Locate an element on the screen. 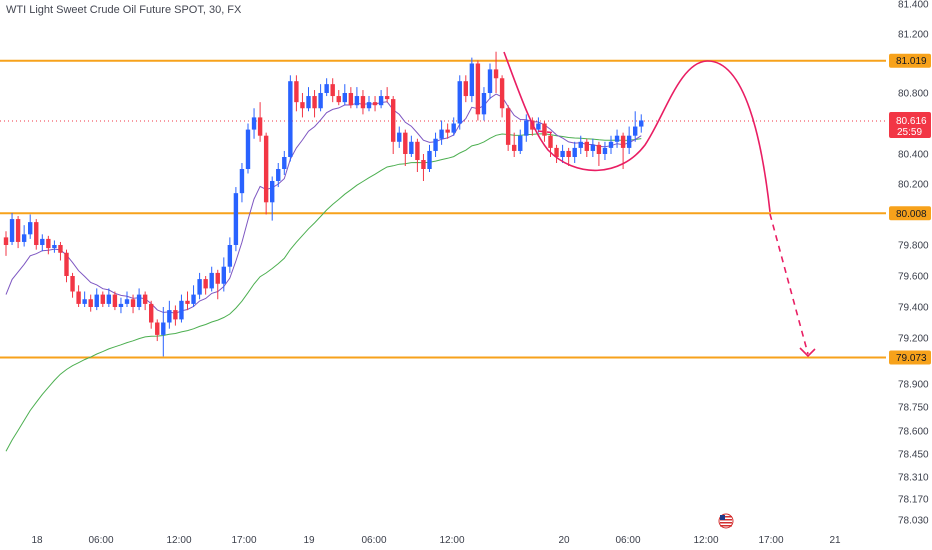 The width and height of the screenshot is (932, 550). y-tick-label: 80.200 is located at coordinates (913, 185).